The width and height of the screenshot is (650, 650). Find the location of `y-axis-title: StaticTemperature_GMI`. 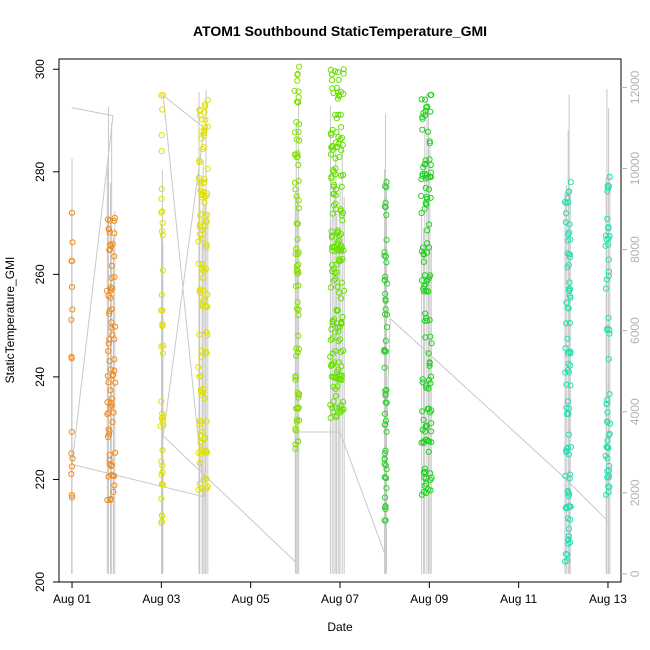

y-axis-title: StaticTemperature_GMI is located at coordinates (10, 320).